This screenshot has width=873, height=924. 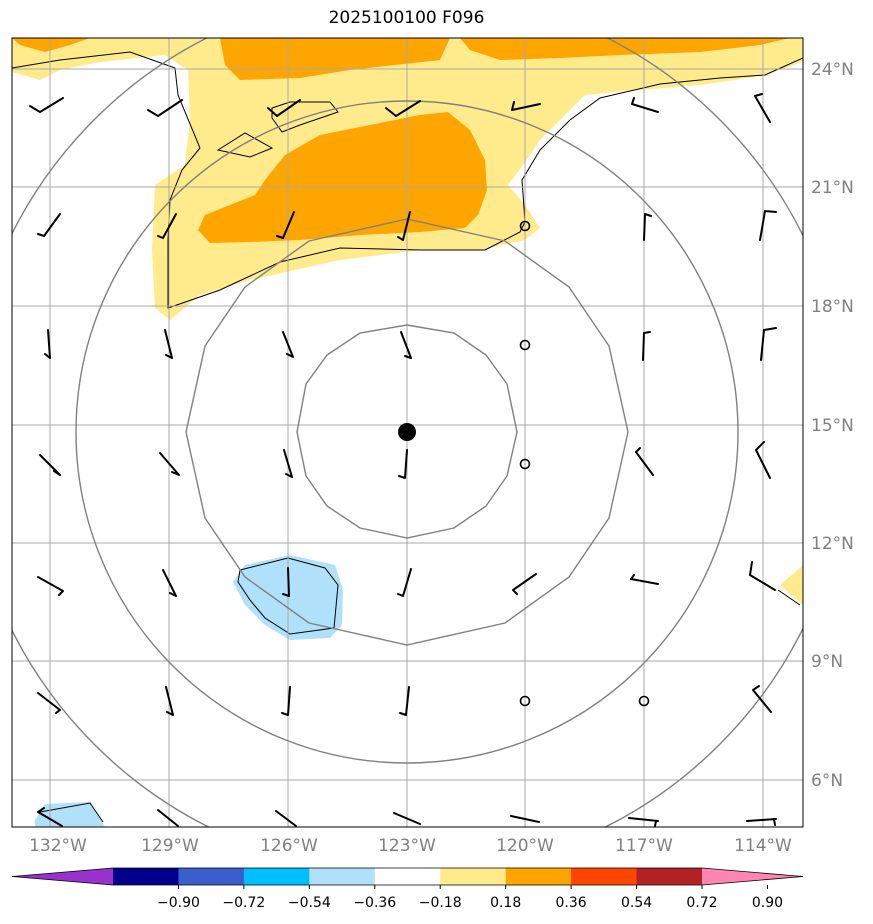 What do you see at coordinates (525, 846) in the screenshot?
I see `lon-tick-label: 120°W` at bounding box center [525, 846].